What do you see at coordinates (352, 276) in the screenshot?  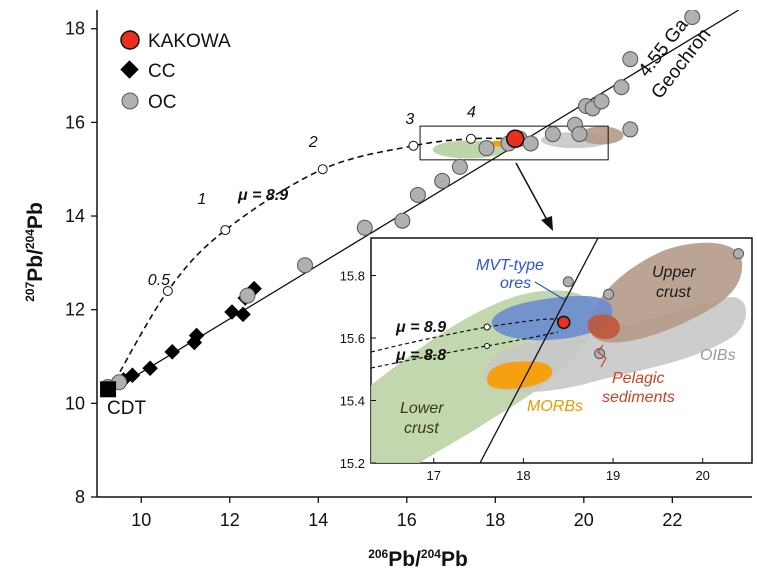 I see `inset-y-tick-label: 15.8` at bounding box center [352, 276].